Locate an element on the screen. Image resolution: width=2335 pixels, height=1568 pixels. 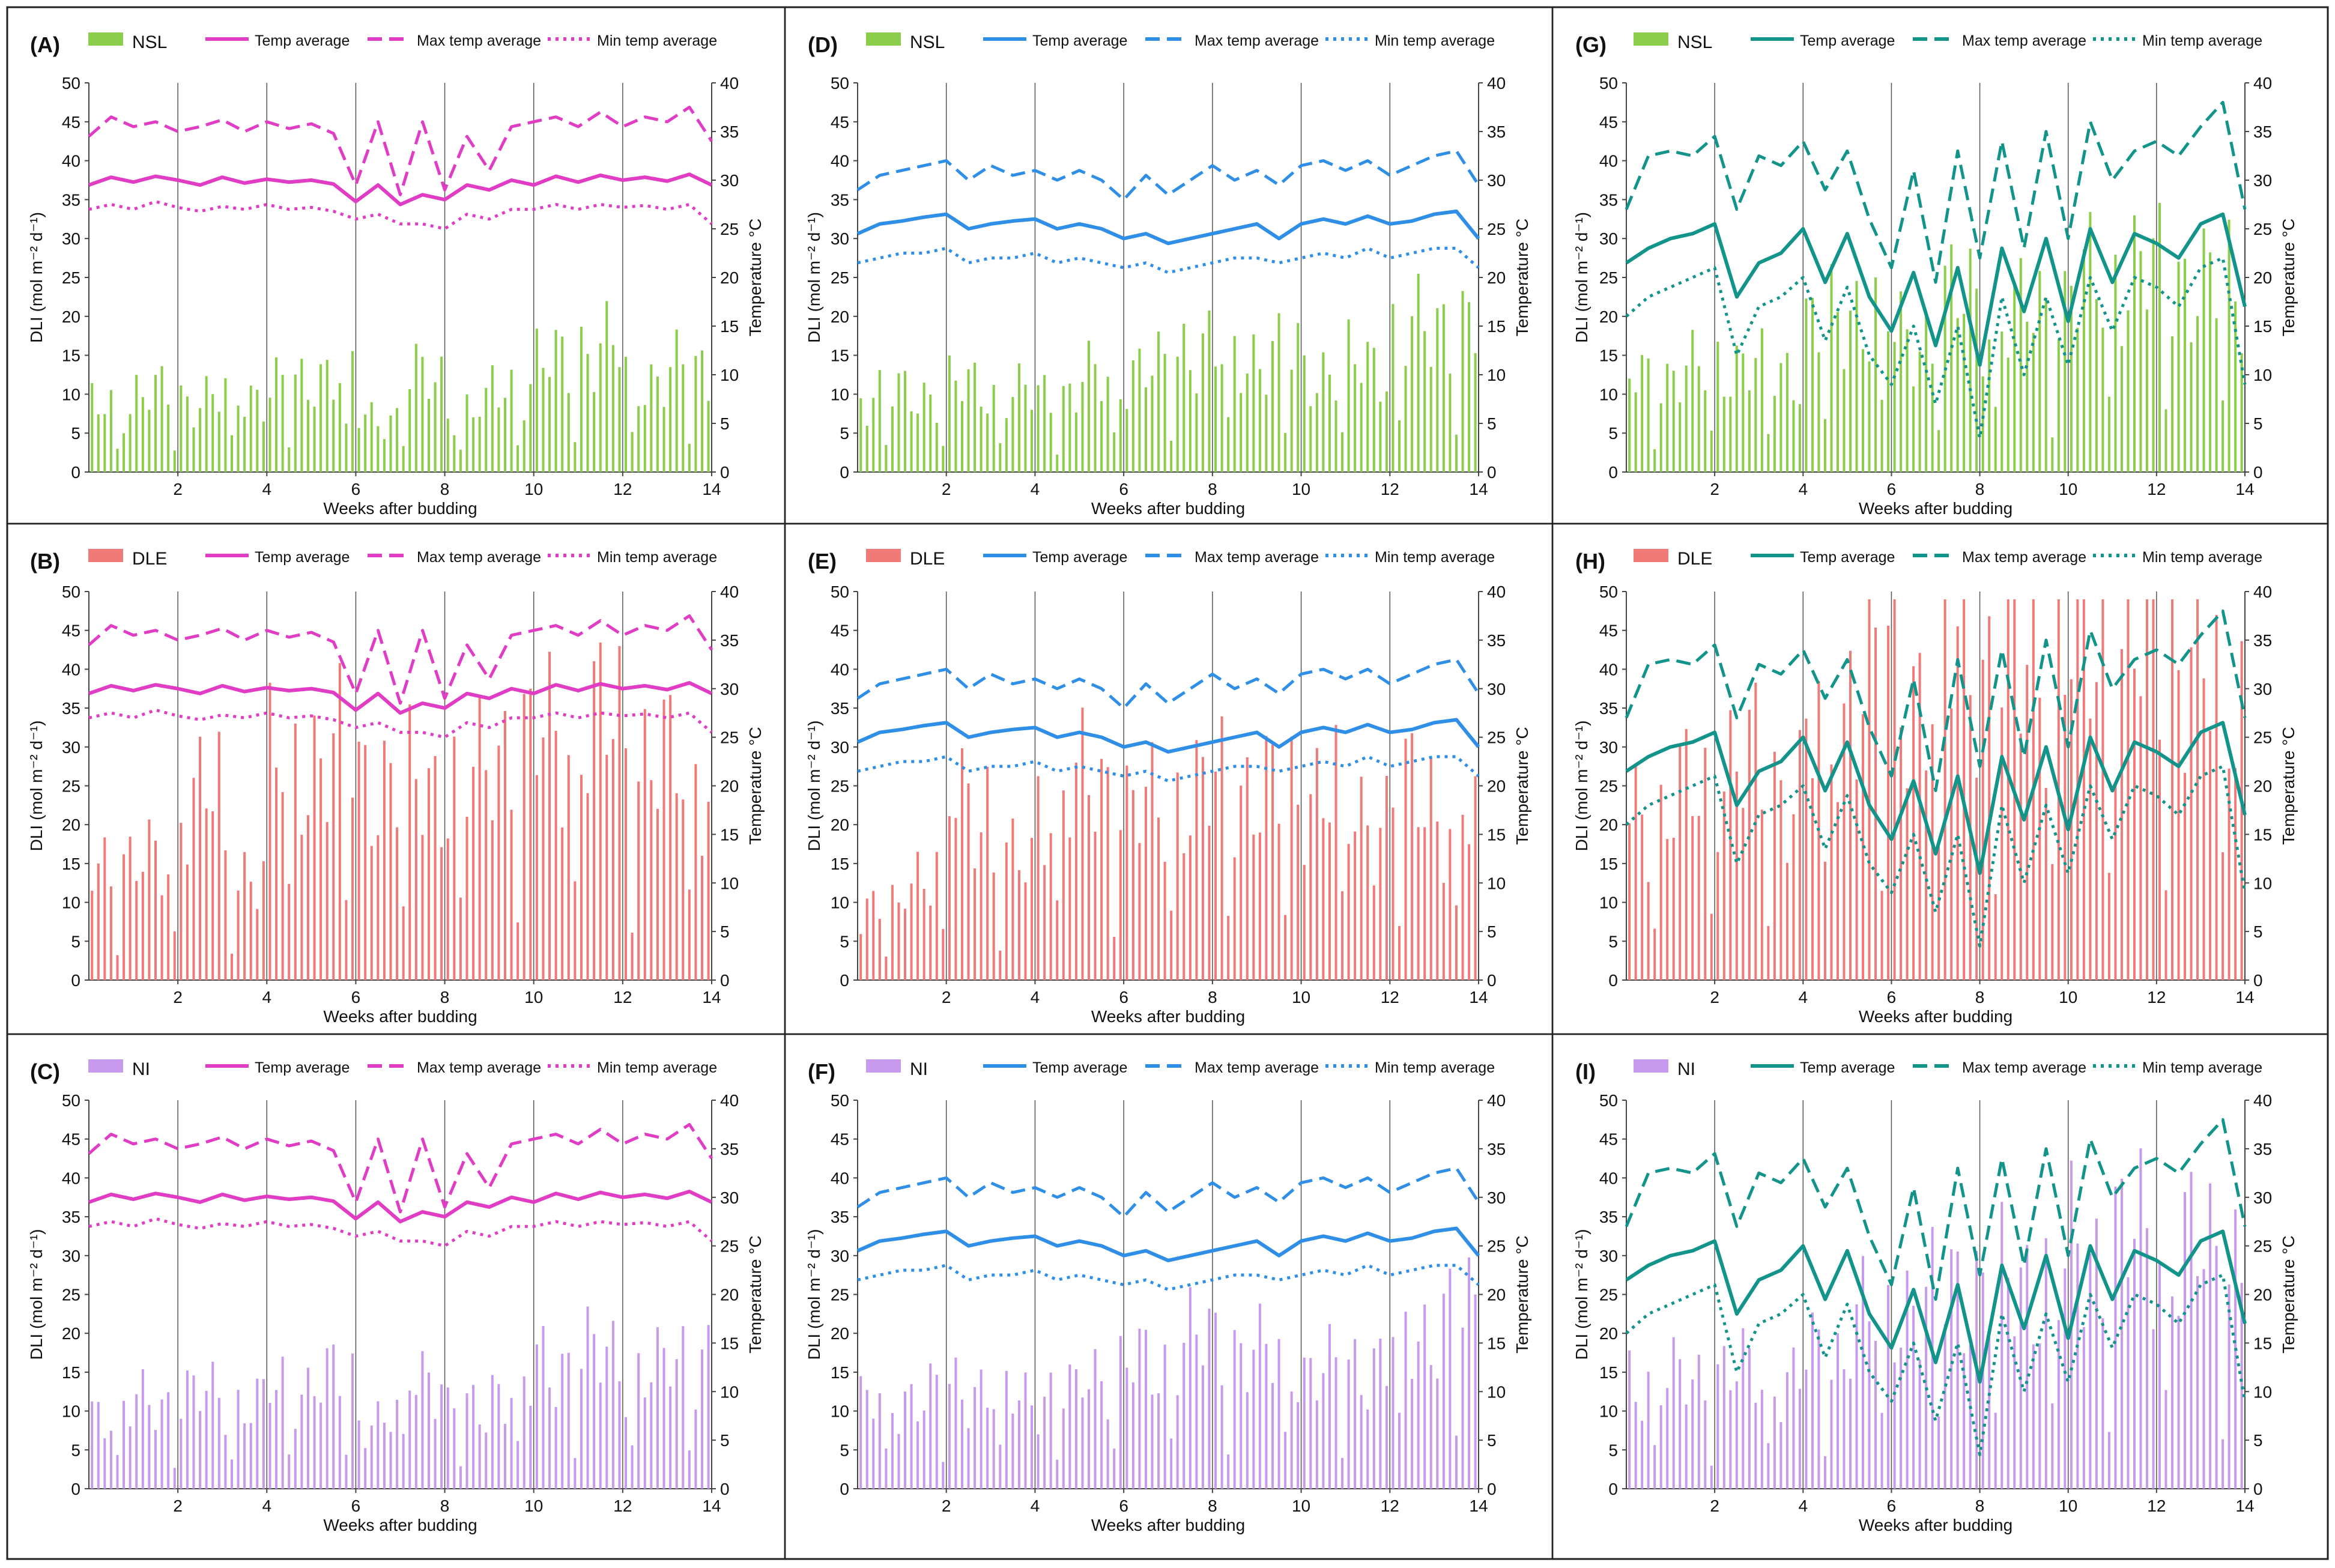
x-tick-label: 8 is located at coordinates (1980, 1506).